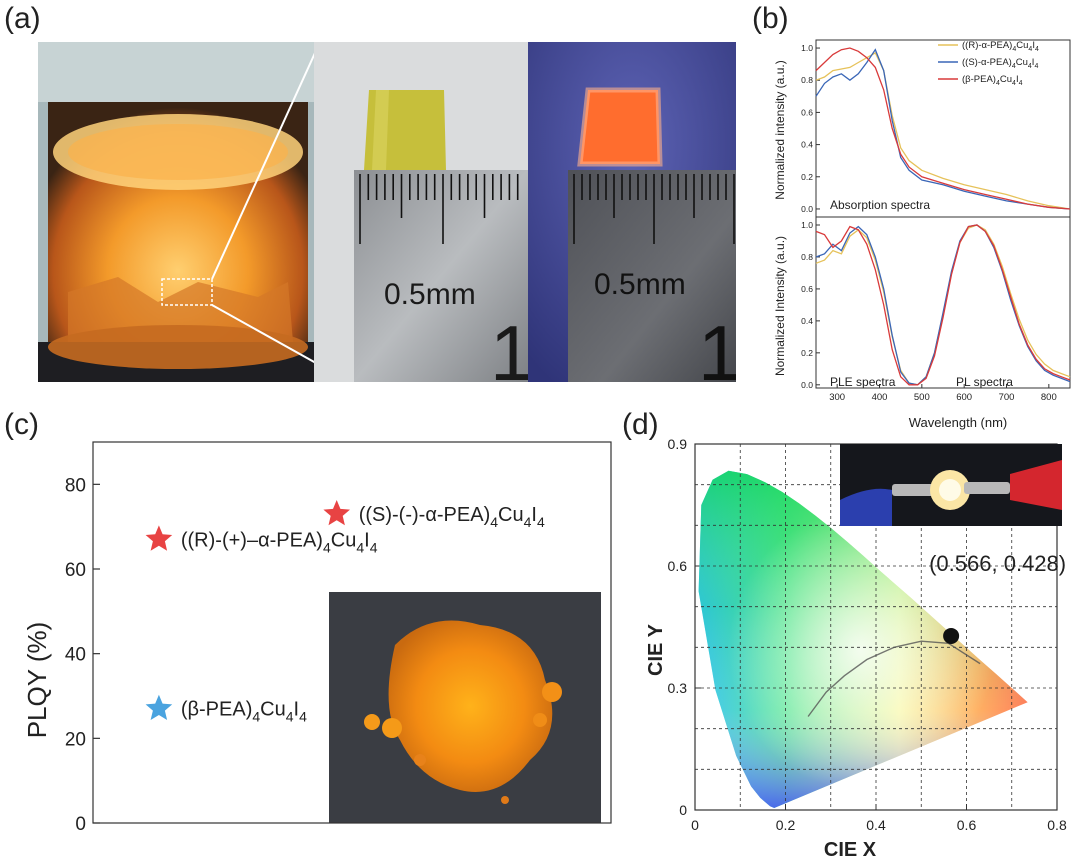 The height and width of the screenshot is (865, 1080). I want to click on plqy-compound-label: ((S)-(-)-α-PEA)4Cu4I4, so click(452, 517).